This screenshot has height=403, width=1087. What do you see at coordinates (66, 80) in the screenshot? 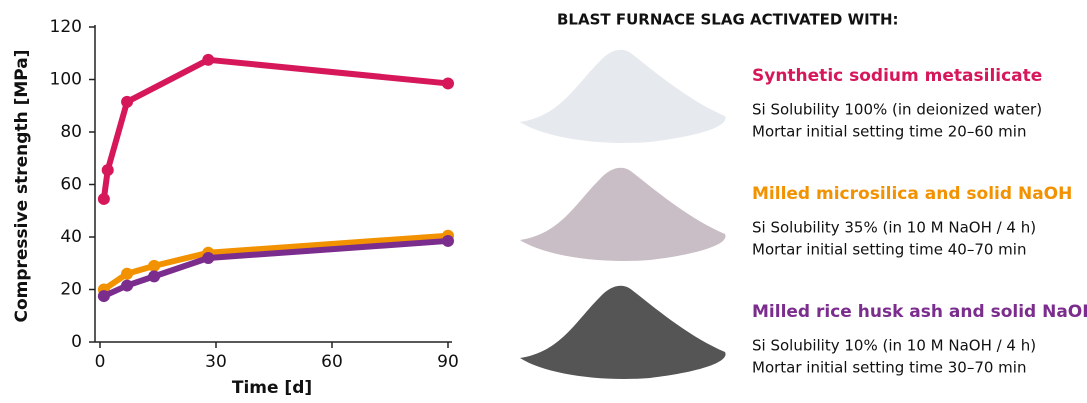
I see `y-tick-label: 100` at bounding box center [66, 80].